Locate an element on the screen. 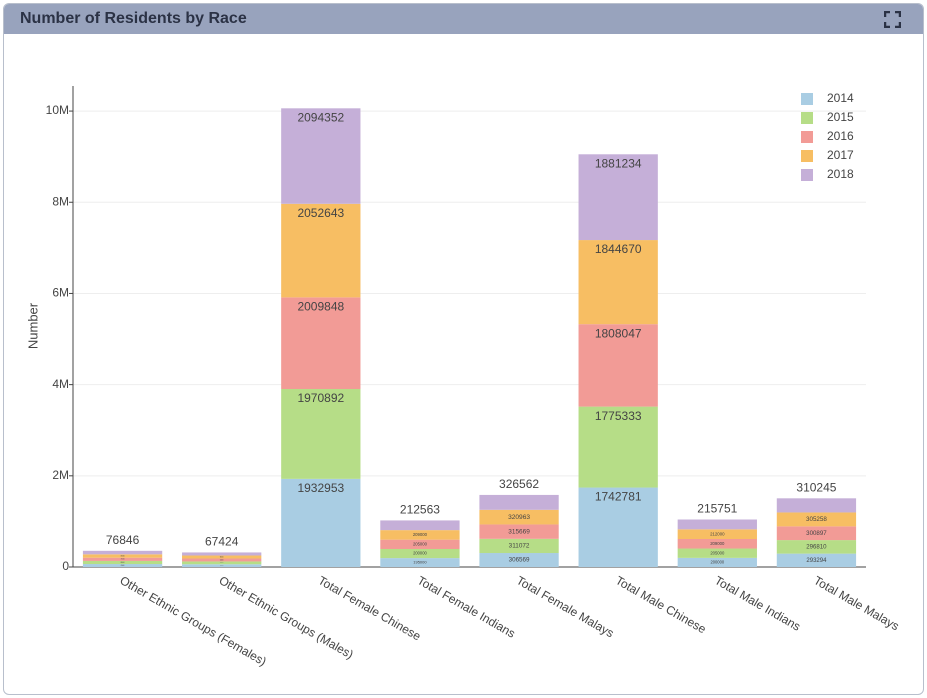 The height and width of the screenshot is (698, 927). data-label: 209000 is located at coordinates (420, 534).